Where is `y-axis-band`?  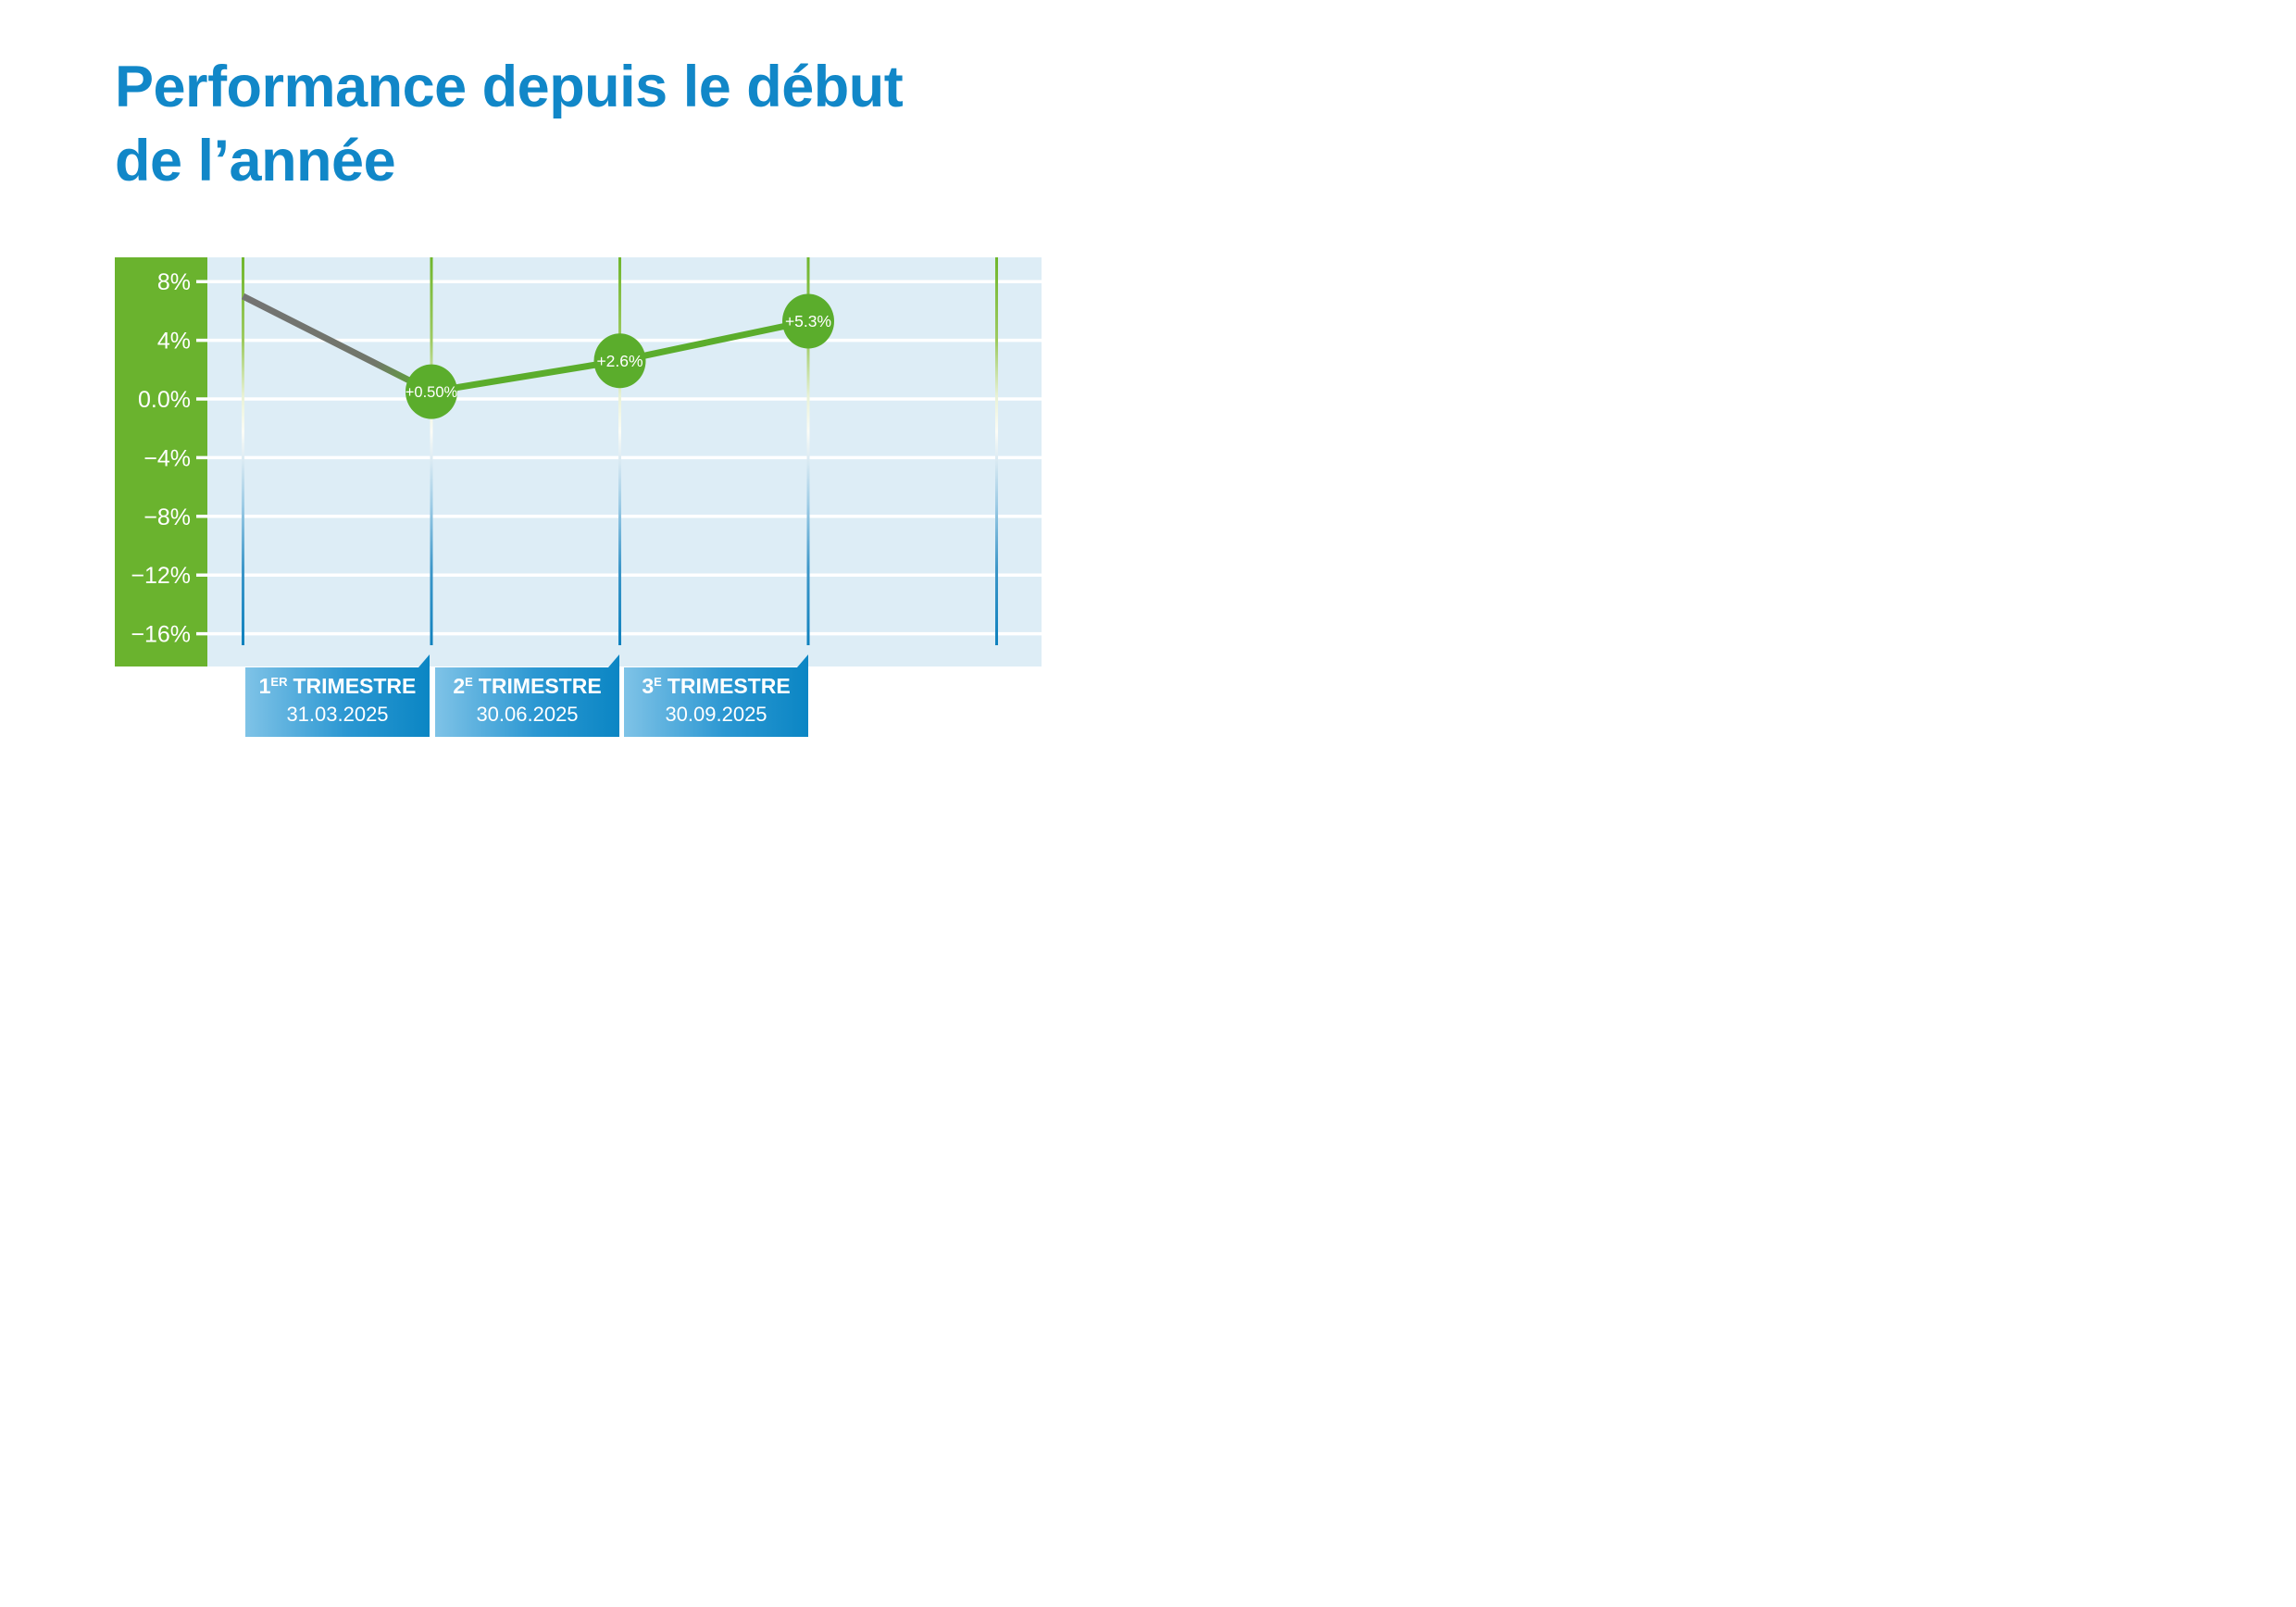
y-axis-band is located at coordinates (161, 461).